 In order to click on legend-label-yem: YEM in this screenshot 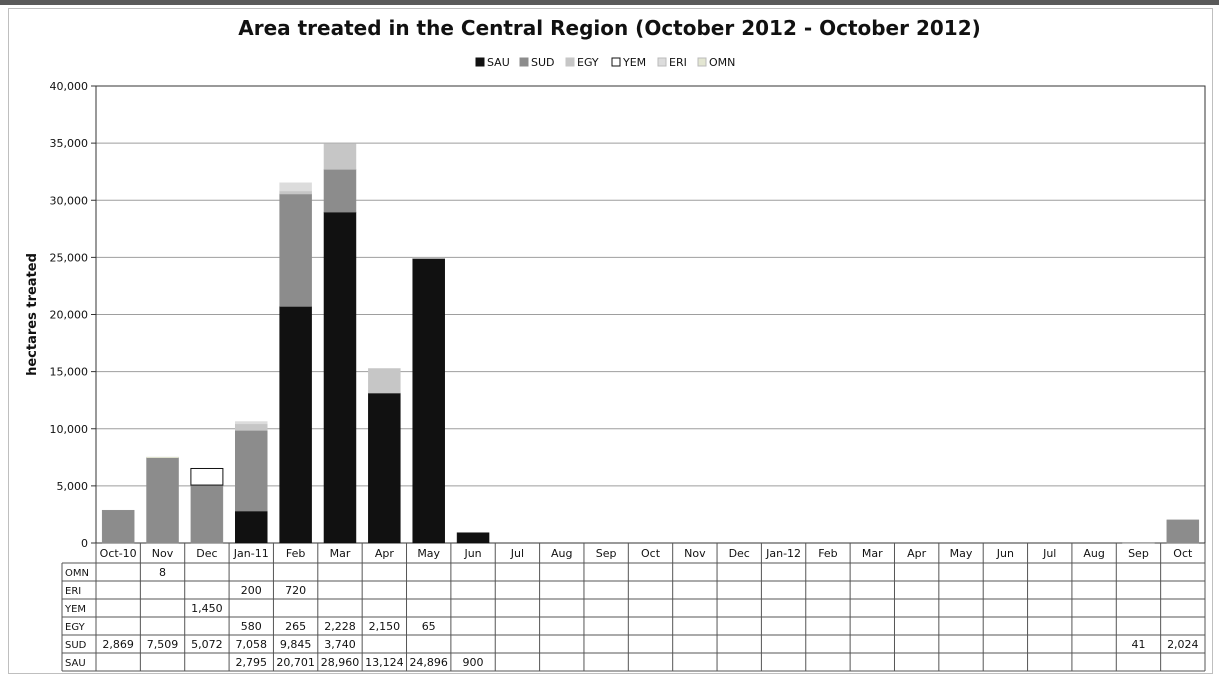, I will do `click(634, 62)`.